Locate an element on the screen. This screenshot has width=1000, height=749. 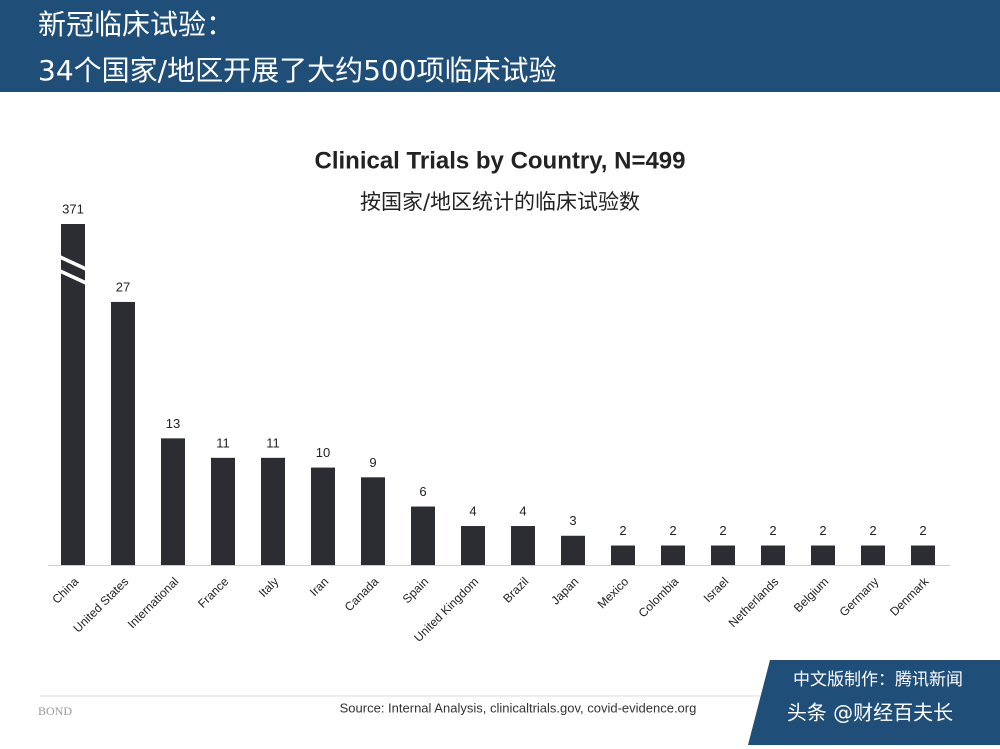
x-tick-label: Canada is located at coordinates (362, 594).